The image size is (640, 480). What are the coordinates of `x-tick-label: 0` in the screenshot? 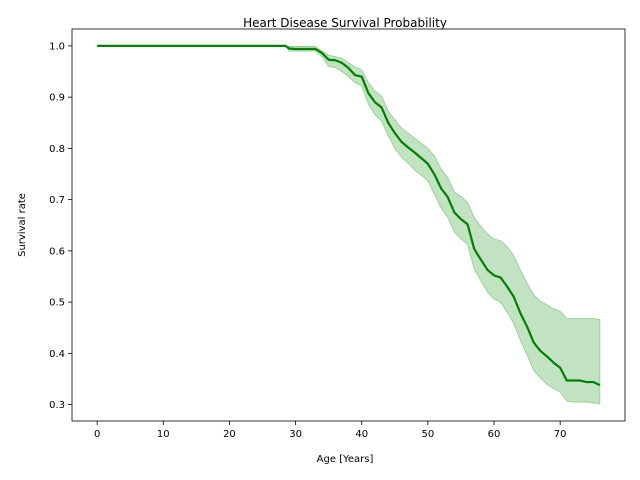 It's located at (97, 434).